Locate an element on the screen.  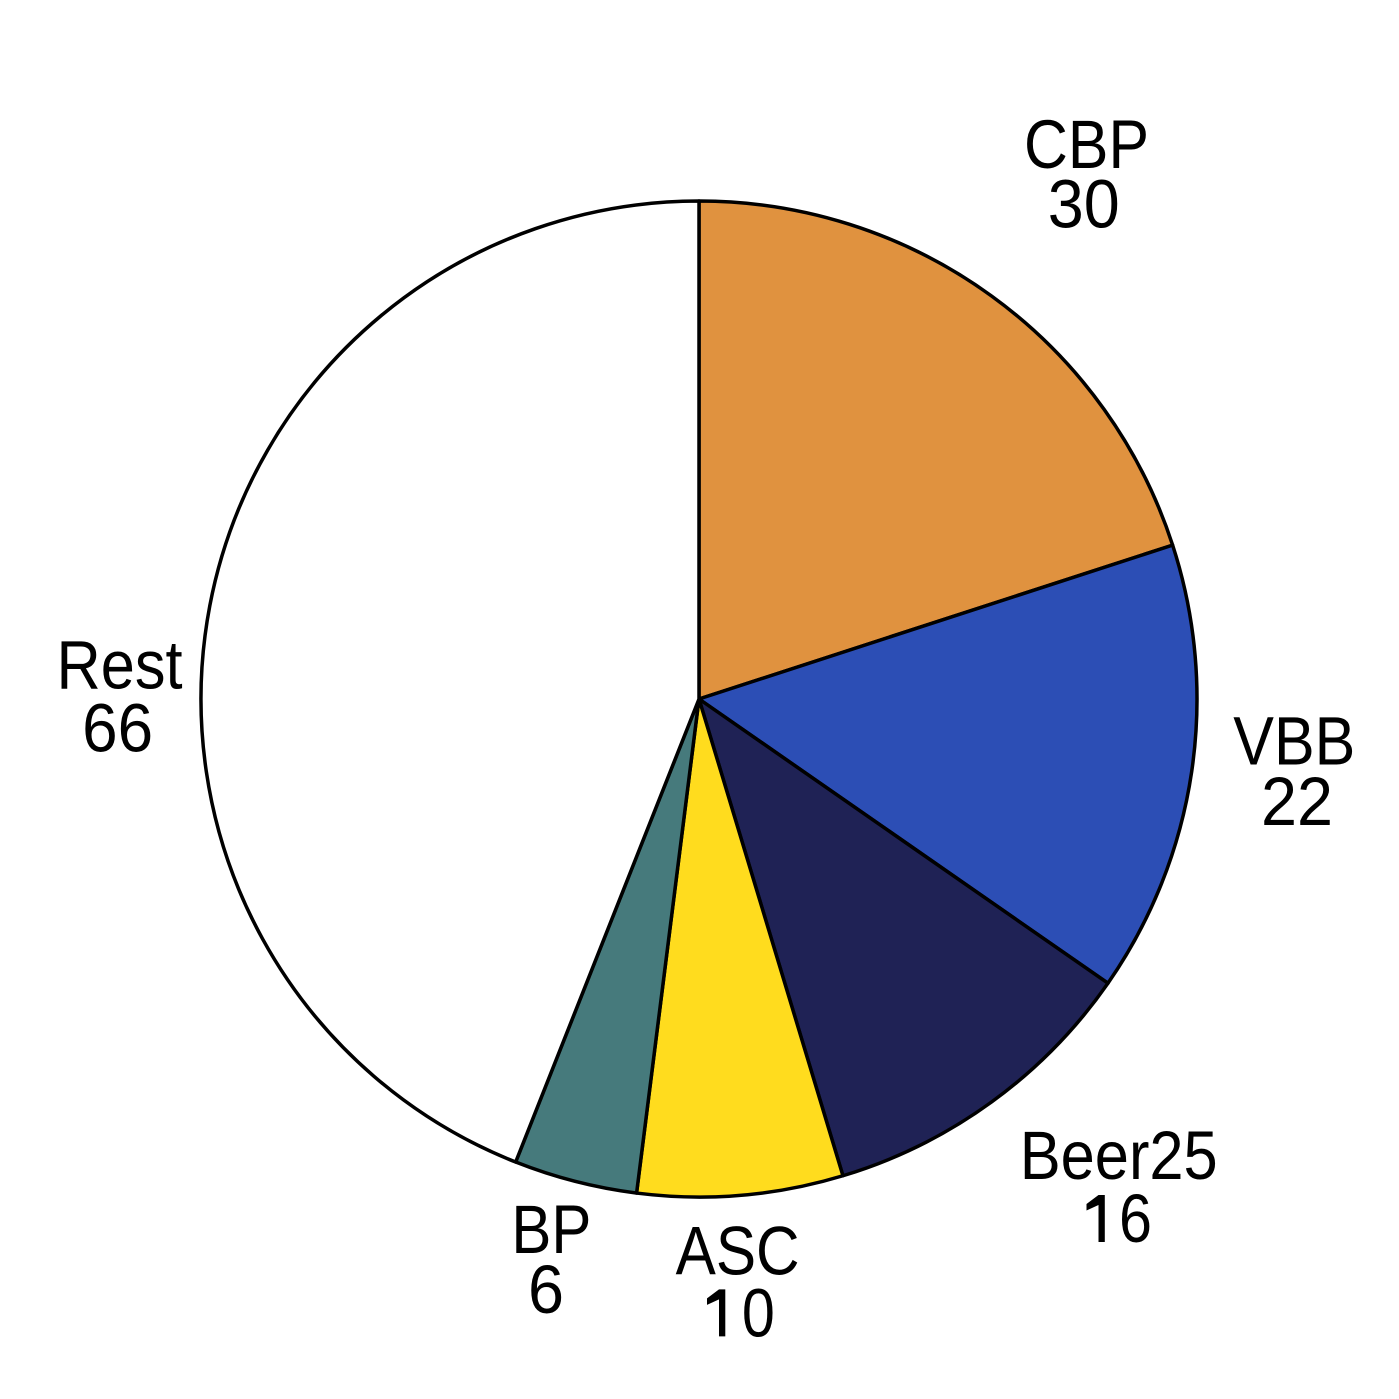
svg-text: Rest is located at coordinates (120, 664).